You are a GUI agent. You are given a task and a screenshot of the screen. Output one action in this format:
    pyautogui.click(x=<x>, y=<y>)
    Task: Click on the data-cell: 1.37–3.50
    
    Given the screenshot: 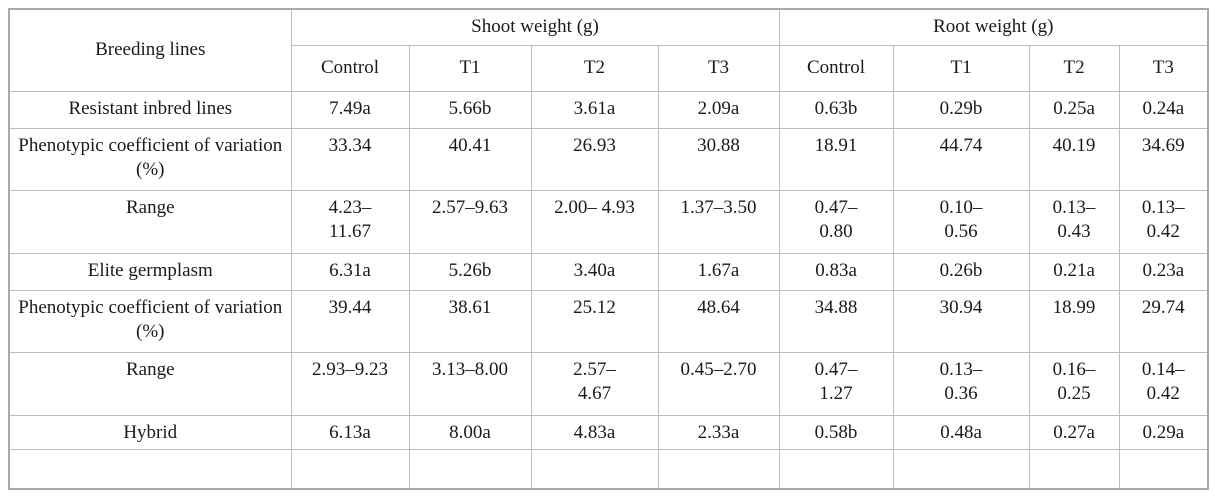 What is the action you would take?
    pyautogui.click(x=718, y=221)
    